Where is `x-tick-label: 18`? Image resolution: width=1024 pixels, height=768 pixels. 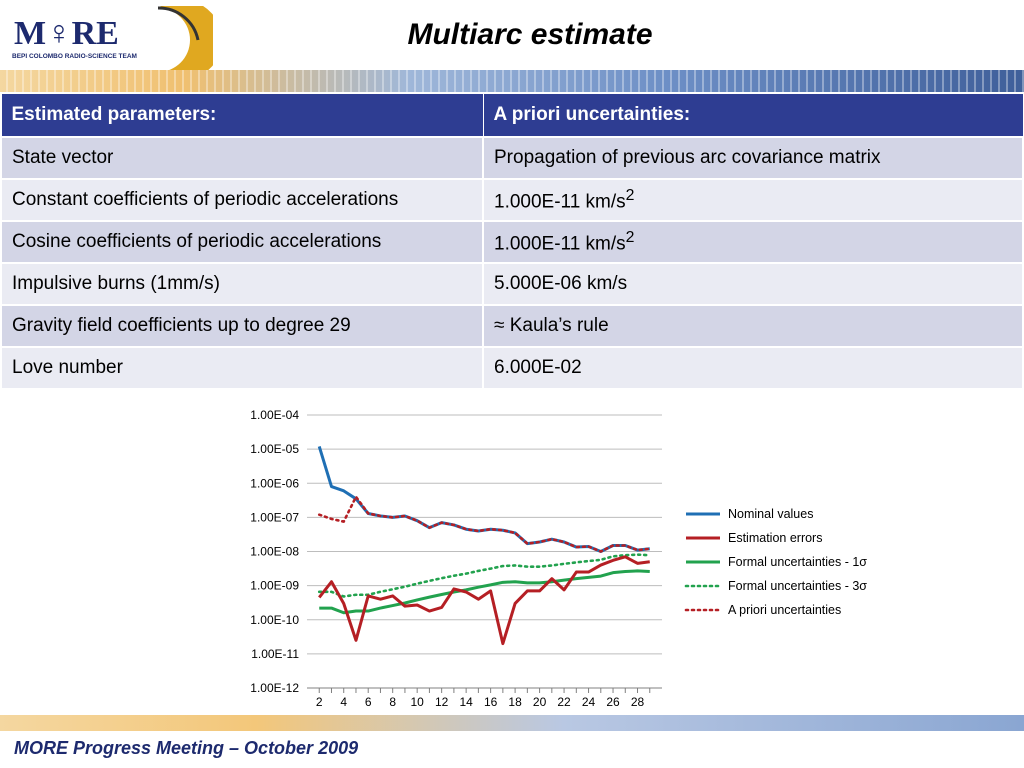
x-tick-label: 18 is located at coordinates (515, 702).